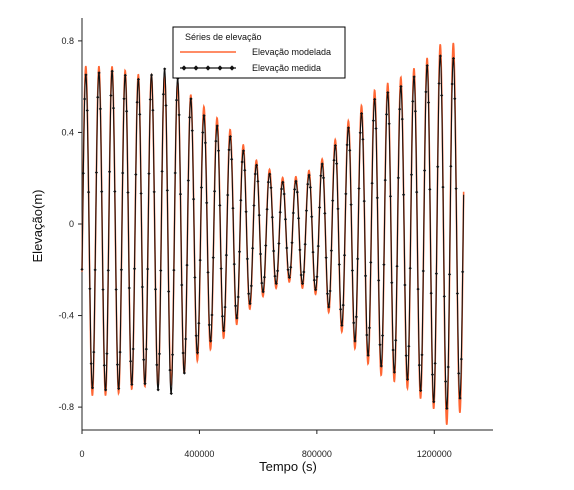  What do you see at coordinates (66, 316) in the screenshot?
I see `y-tick-label: -0.4` at bounding box center [66, 316].